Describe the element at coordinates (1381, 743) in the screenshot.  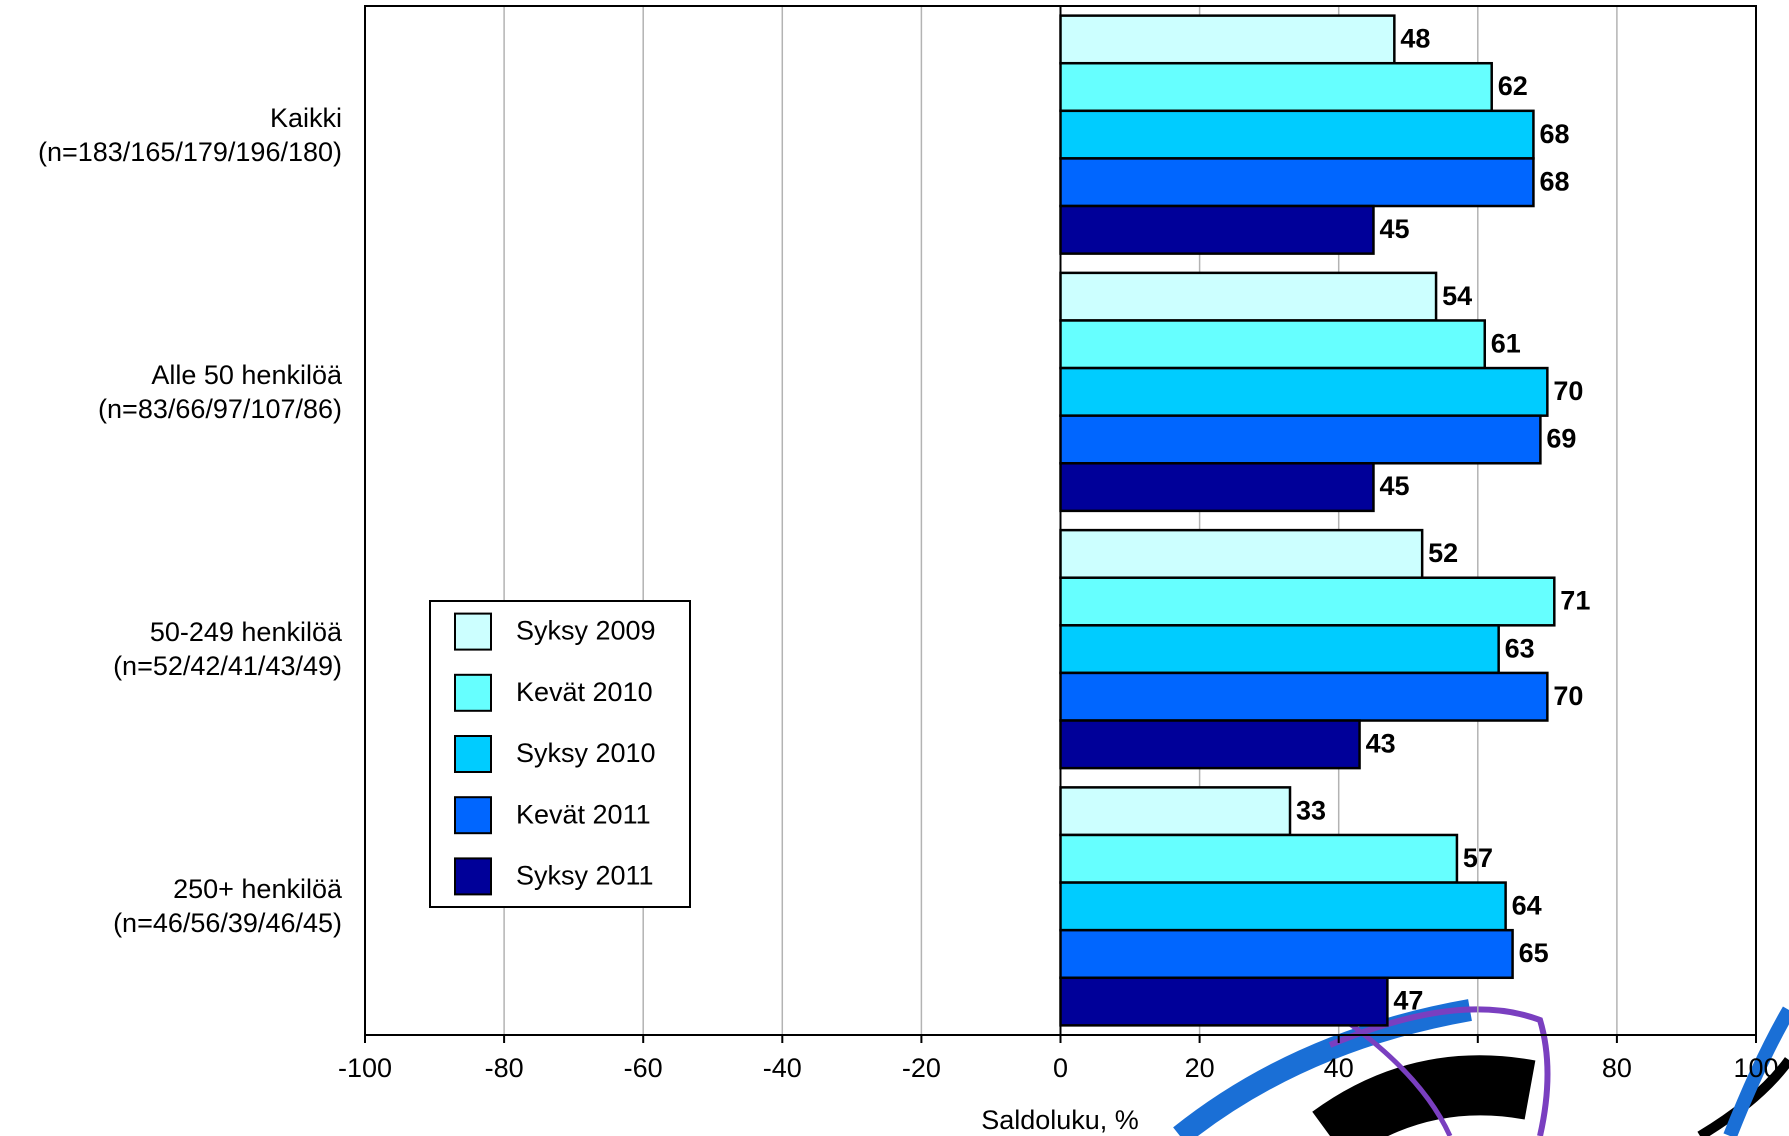
I see `data-label: 43` at that location.